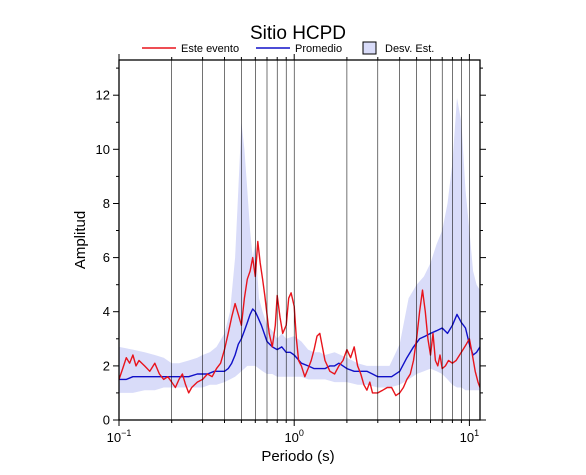  Describe the element at coordinates (210, 49) in the screenshot. I see `legend-este-label: Este evento` at that location.